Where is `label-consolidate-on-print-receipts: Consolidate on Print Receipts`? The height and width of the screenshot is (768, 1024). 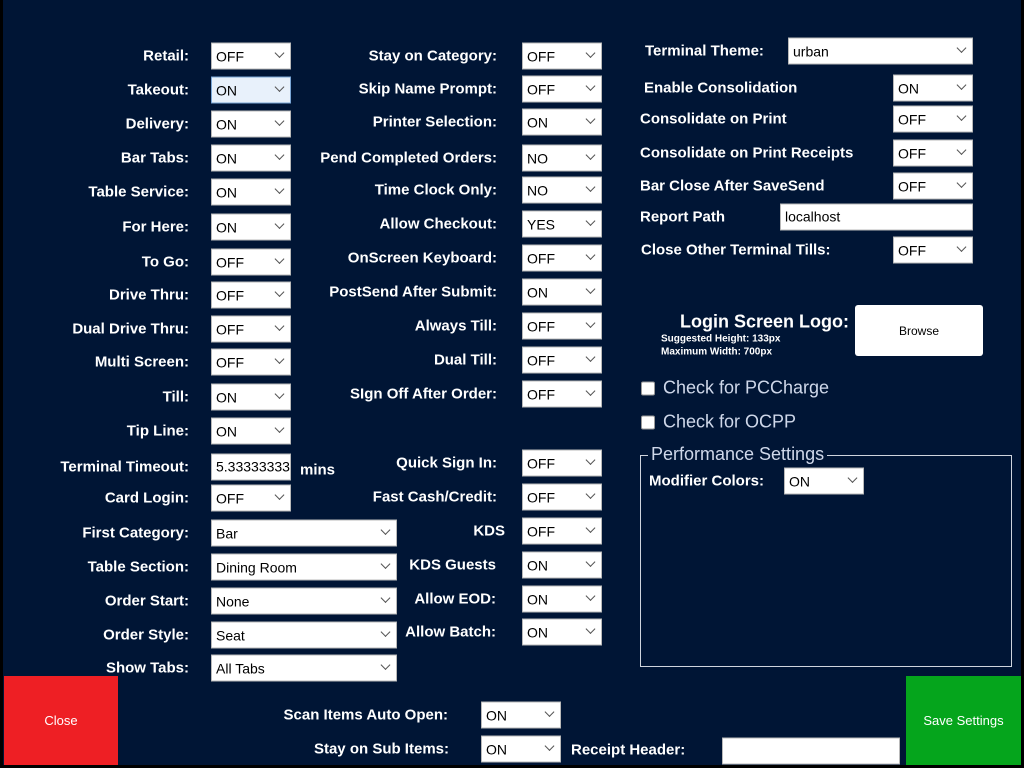
label-consolidate-on-print-receipts: Consolidate on Print Receipts is located at coordinates (747, 153).